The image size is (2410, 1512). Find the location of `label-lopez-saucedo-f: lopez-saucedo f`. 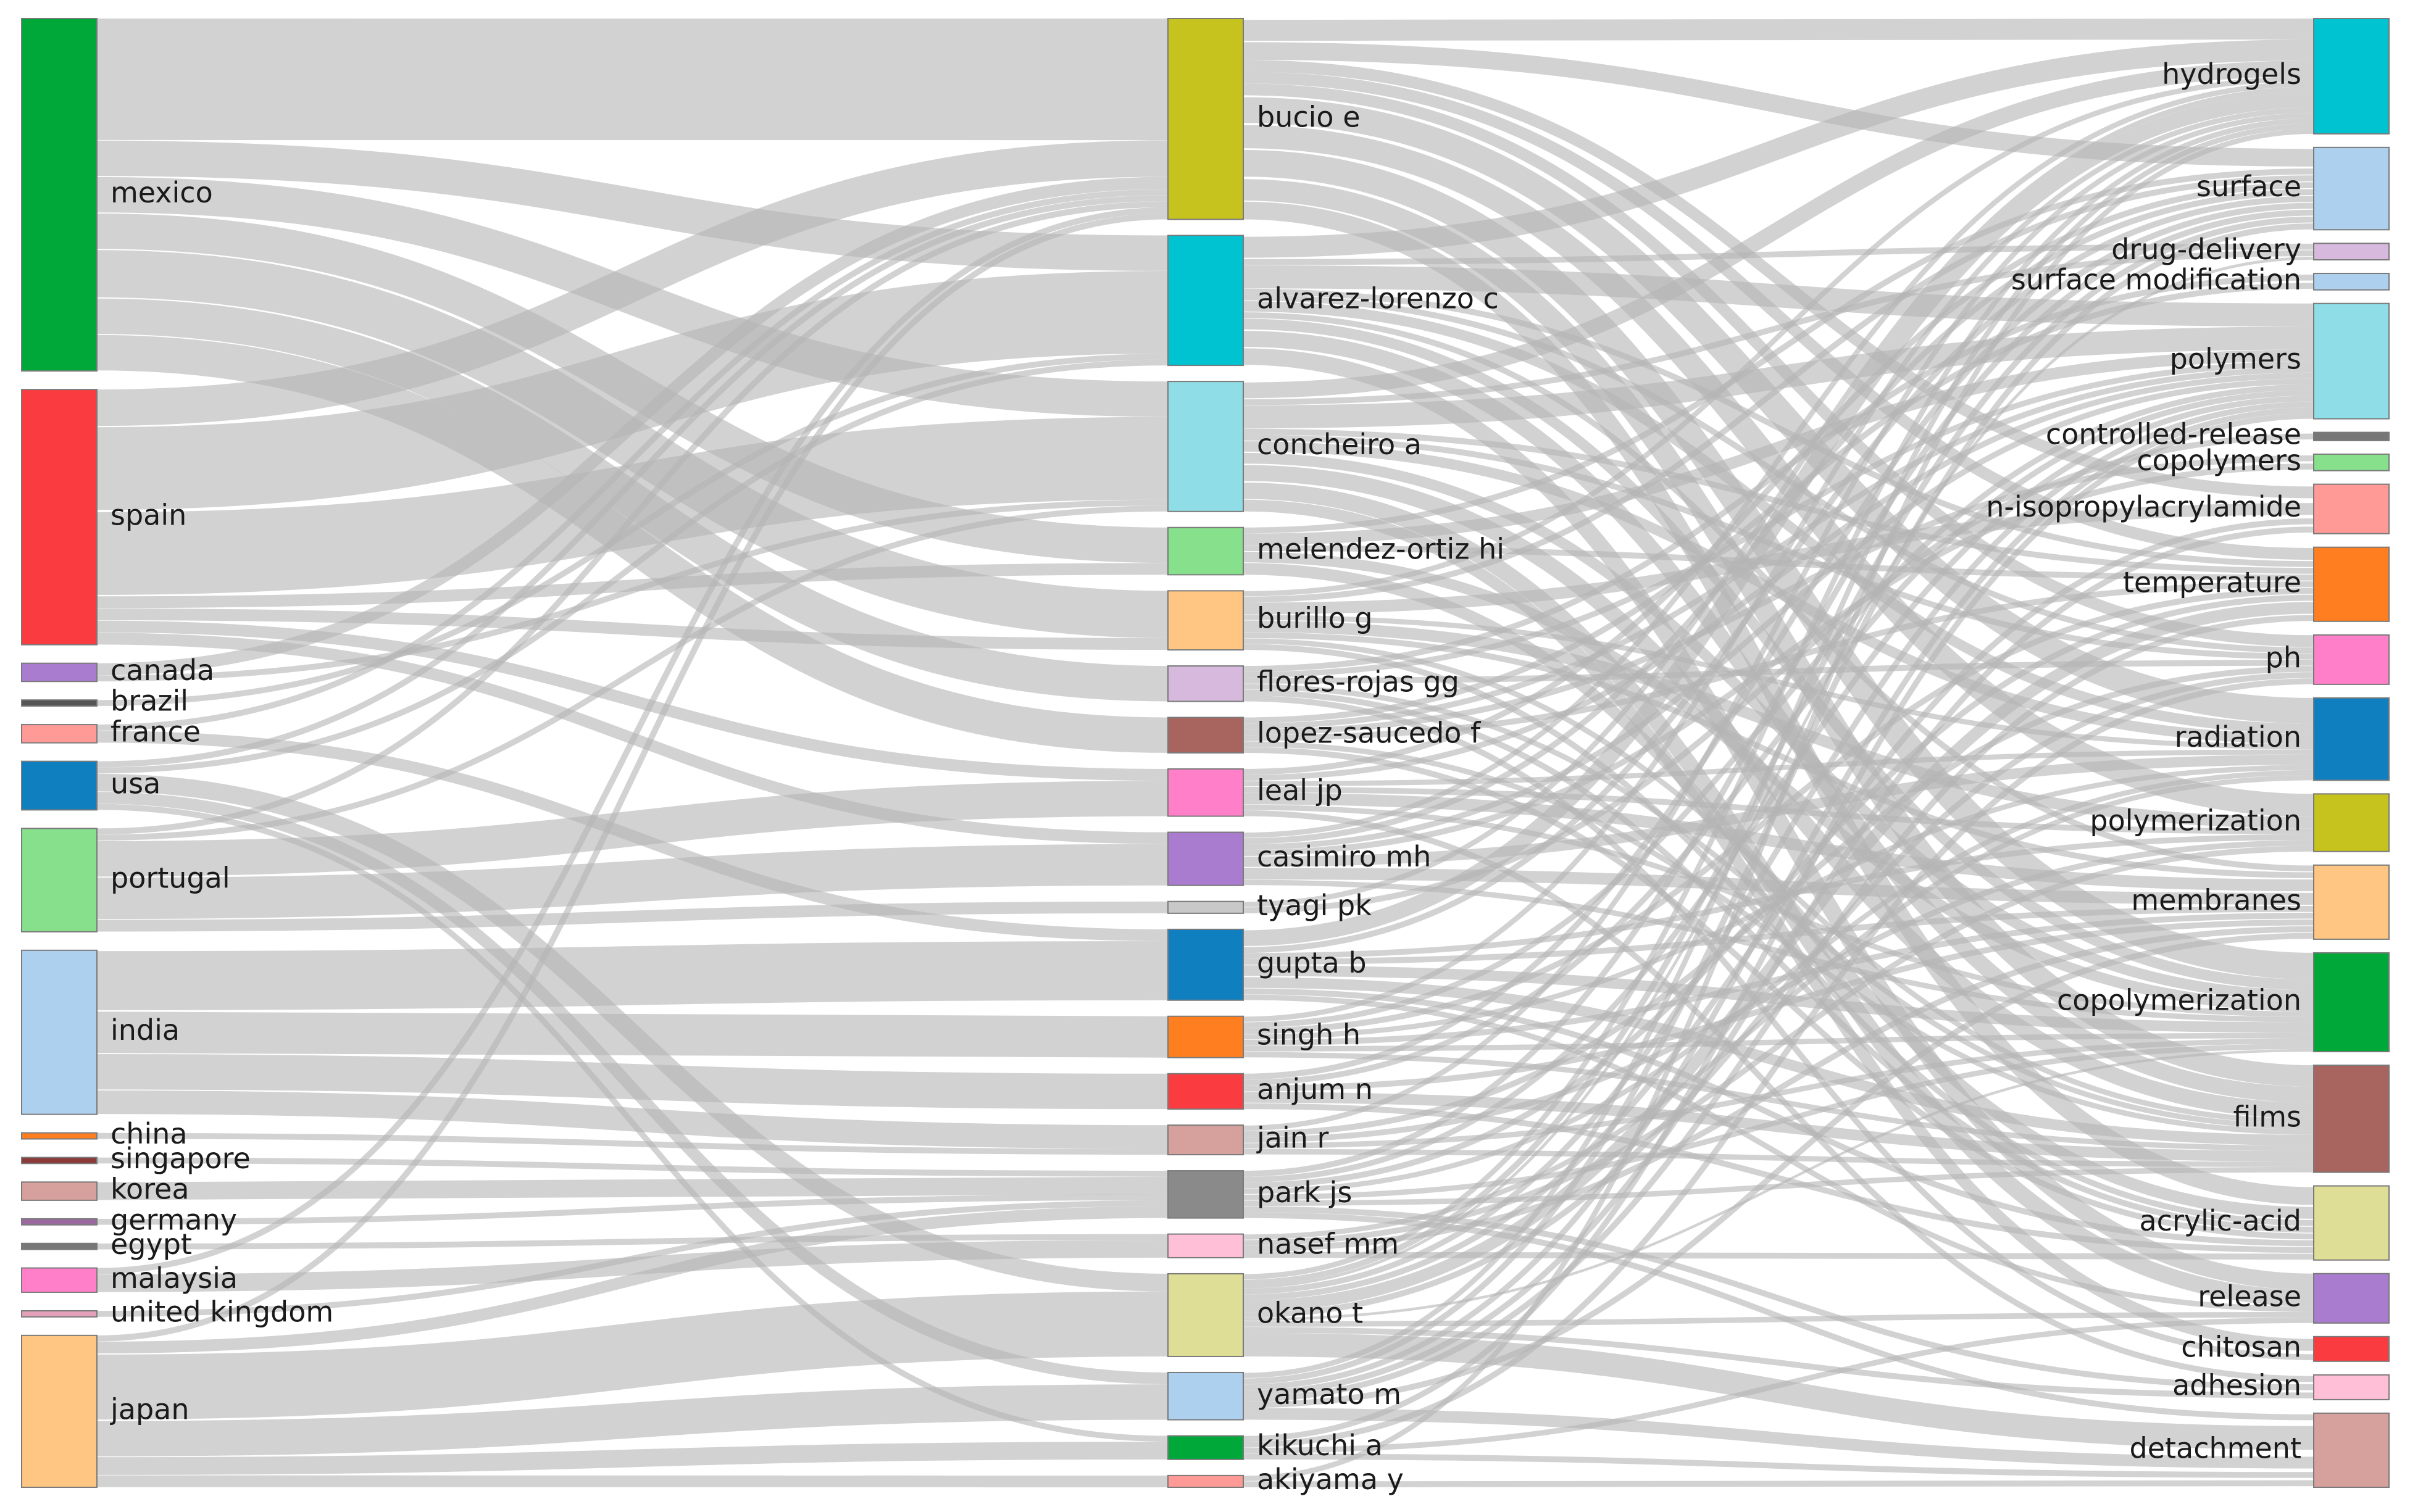

label-lopez-saucedo-f: lopez-saucedo f is located at coordinates (1369, 733).